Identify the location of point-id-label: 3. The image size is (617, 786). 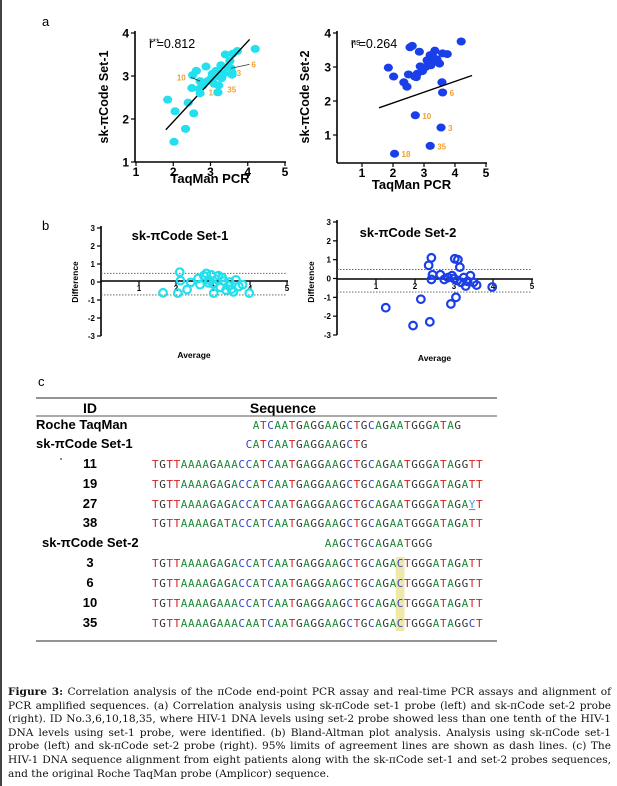
(239, 73).